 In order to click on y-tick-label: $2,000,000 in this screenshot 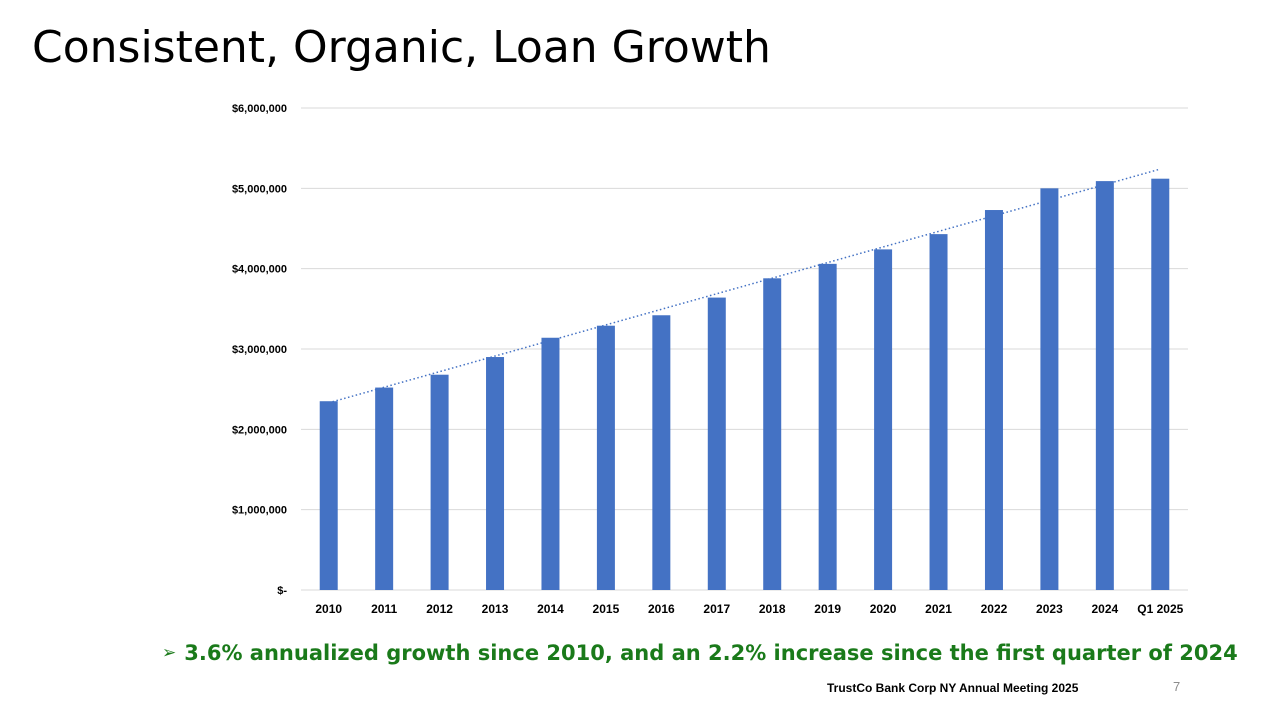, I will do `click(259, 430)`.